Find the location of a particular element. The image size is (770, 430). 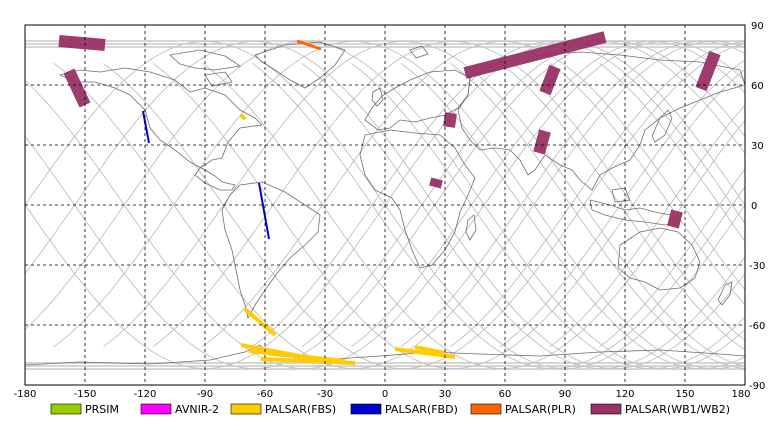

coastline-svalbard is located at coordinates (419, 52).